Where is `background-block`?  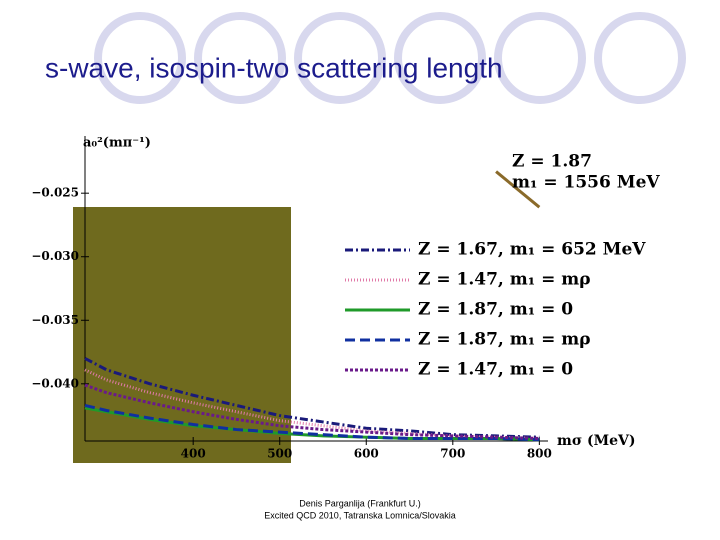 background-block is located at coordinates (182, 335).